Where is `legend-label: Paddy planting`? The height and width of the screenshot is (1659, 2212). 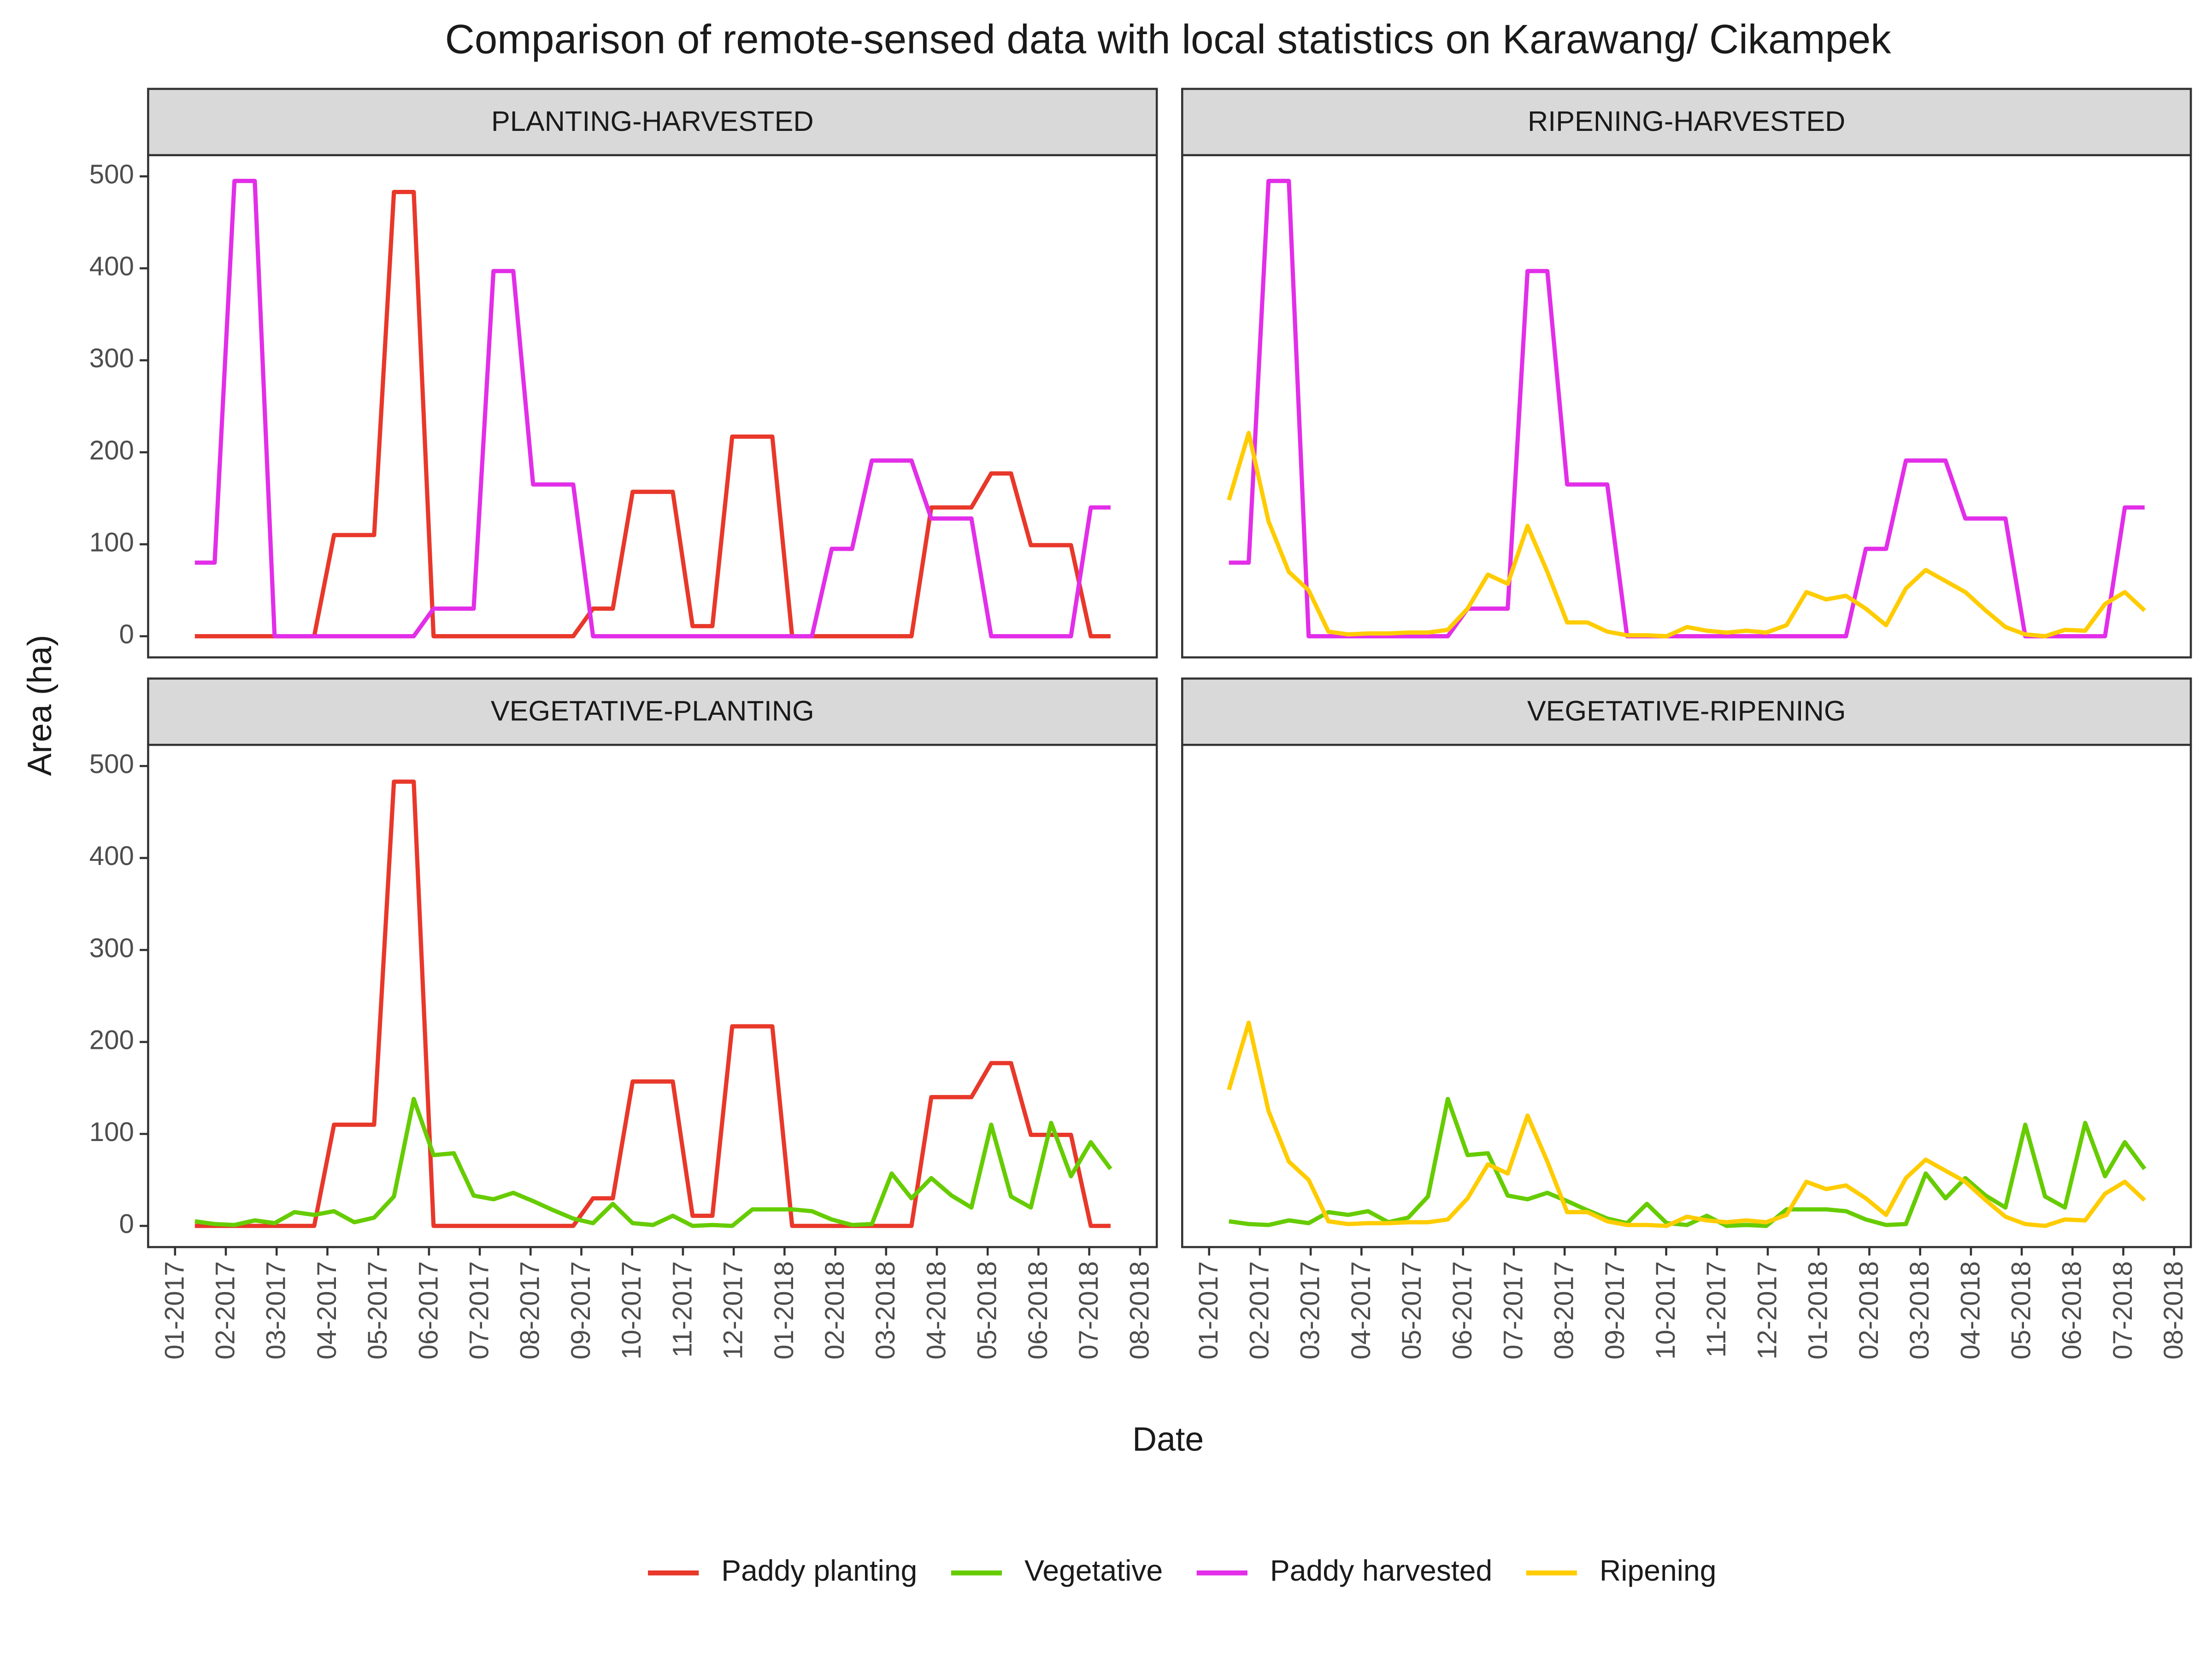
legend-label: Paddy planting is located at coordinates (819, 1570).